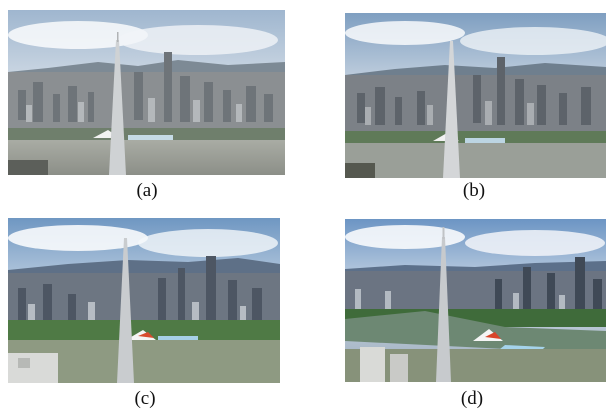  What do you see at coordinates (472, 398) in the screenshot?
I see `panel-label-d: (d)` at bounding box center [472, 398].